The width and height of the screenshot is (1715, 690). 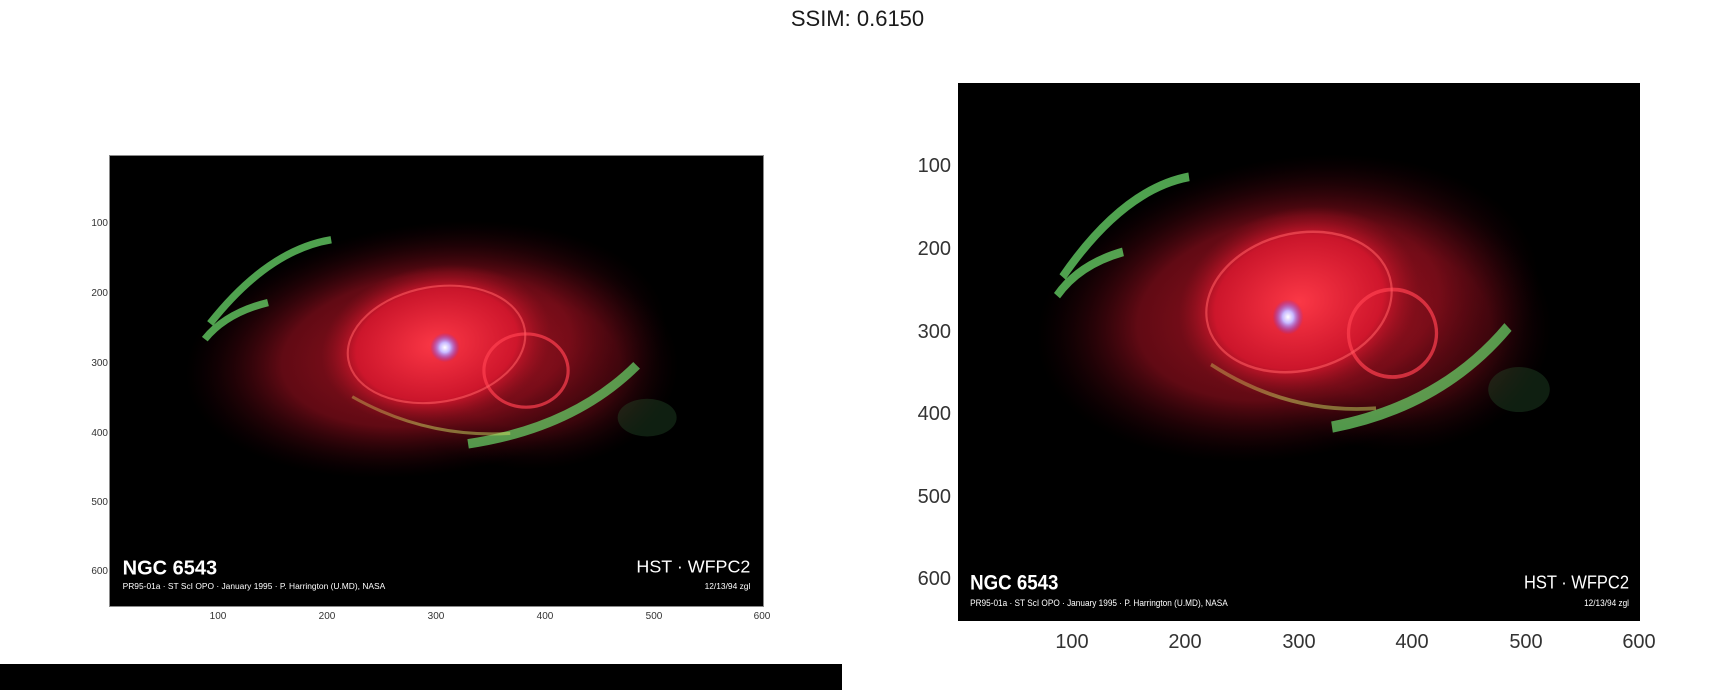 I want to click on right-xtick-label: 200, so click(x=1185, y=642).